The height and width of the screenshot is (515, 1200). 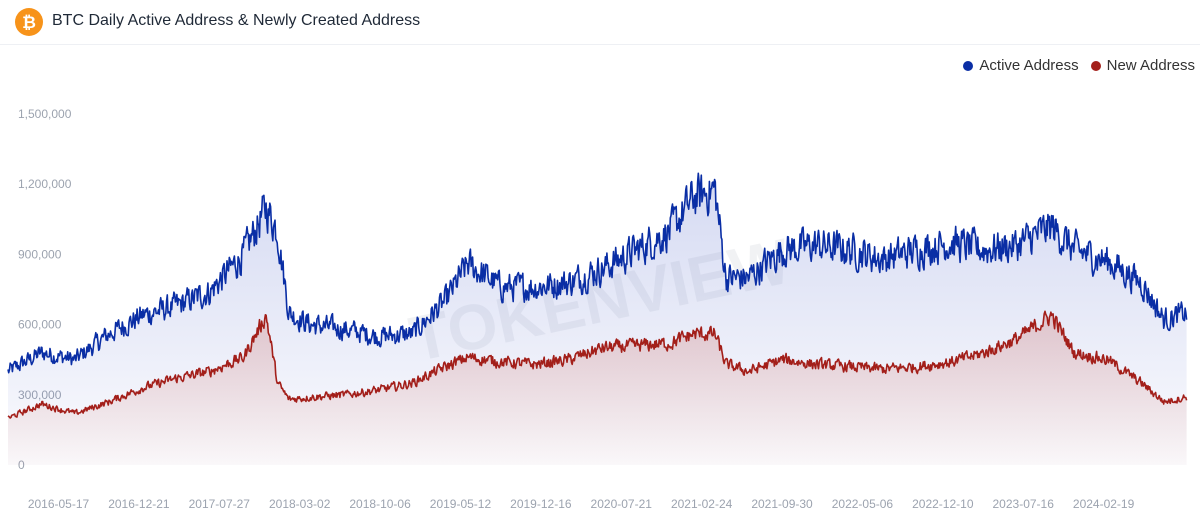 I want to click on y-tick-label: 900,000, so click(x=40, y=254).